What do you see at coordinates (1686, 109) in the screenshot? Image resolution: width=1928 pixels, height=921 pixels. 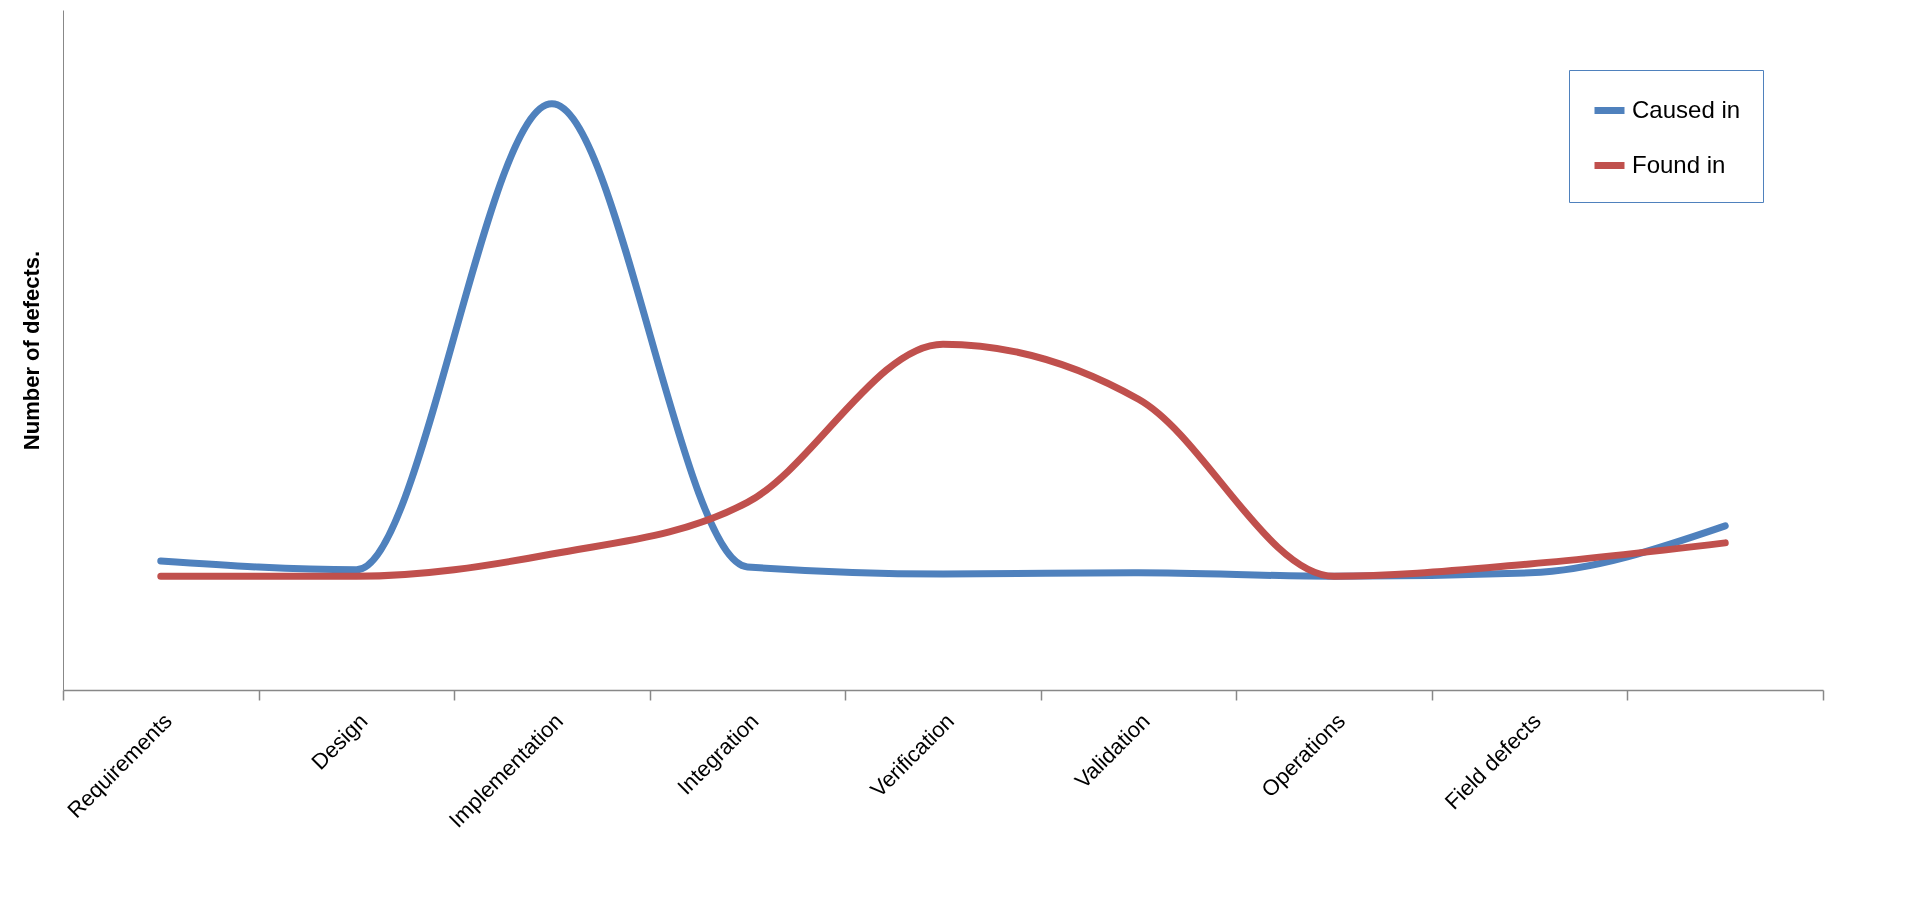 I see `legend-label: Caused in` at bounding box center [1686, 109].